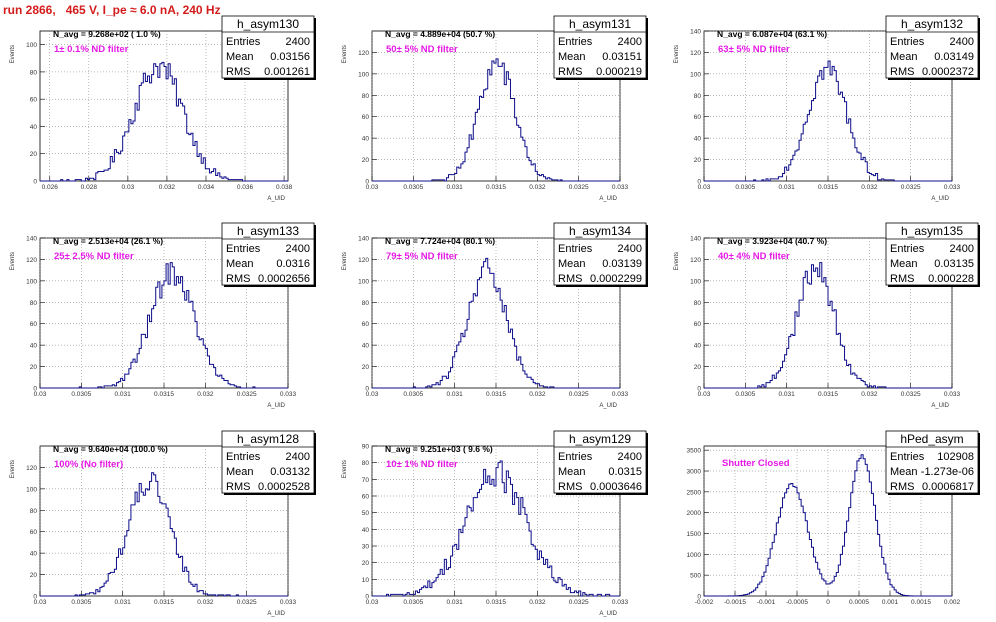 The height and width of the screenshot is (622, 996). What do you see at coordinates (619, 72) in the screenshot?
I see `stat-rms-value: 0.000219` at bounding box center [619, 72].